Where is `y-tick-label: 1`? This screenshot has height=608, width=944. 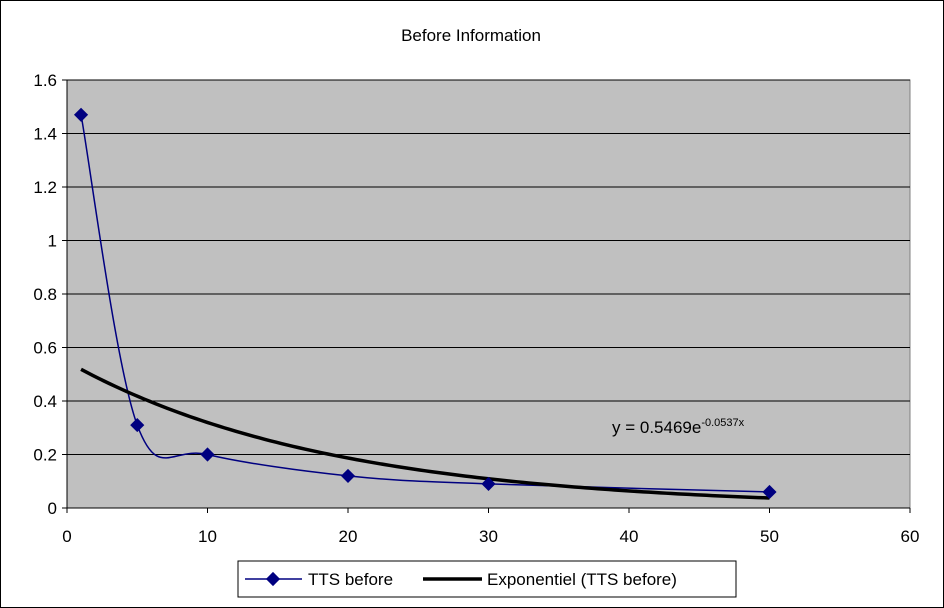
y-tick-label: 1 is located at coordinates (52, 241).